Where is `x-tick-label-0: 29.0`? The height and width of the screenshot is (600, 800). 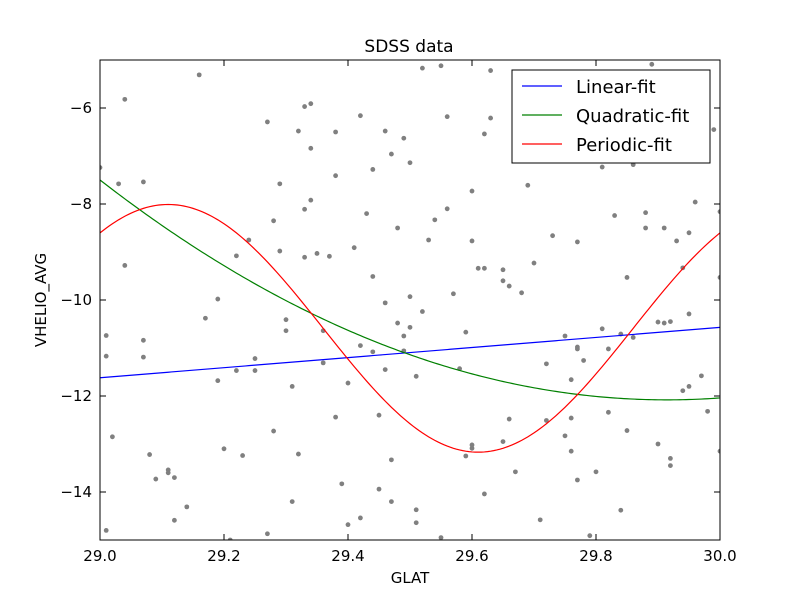 x-tick-label-0: 29.0 is located at coordinates (99, 556).